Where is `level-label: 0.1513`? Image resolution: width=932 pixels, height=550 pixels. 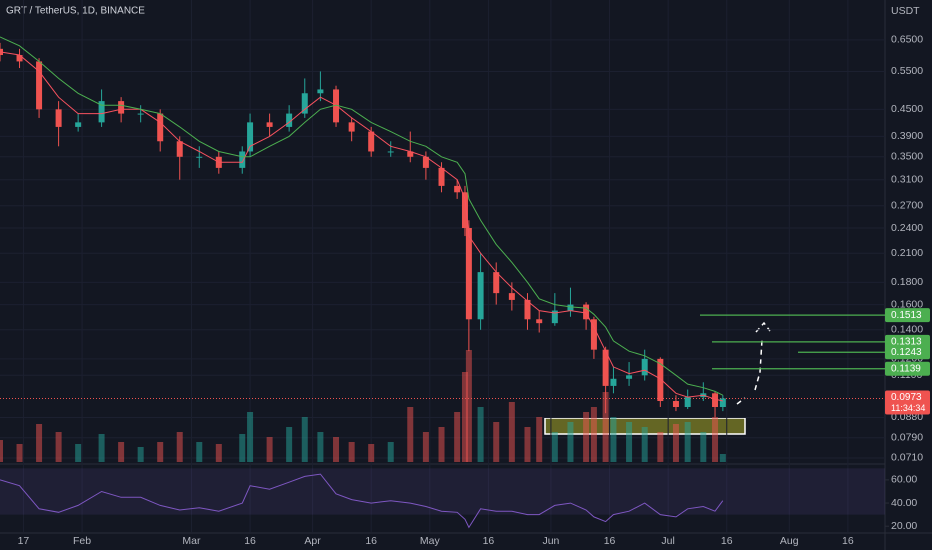
level-label: 0.1513 is located at coordinates (906, 315).